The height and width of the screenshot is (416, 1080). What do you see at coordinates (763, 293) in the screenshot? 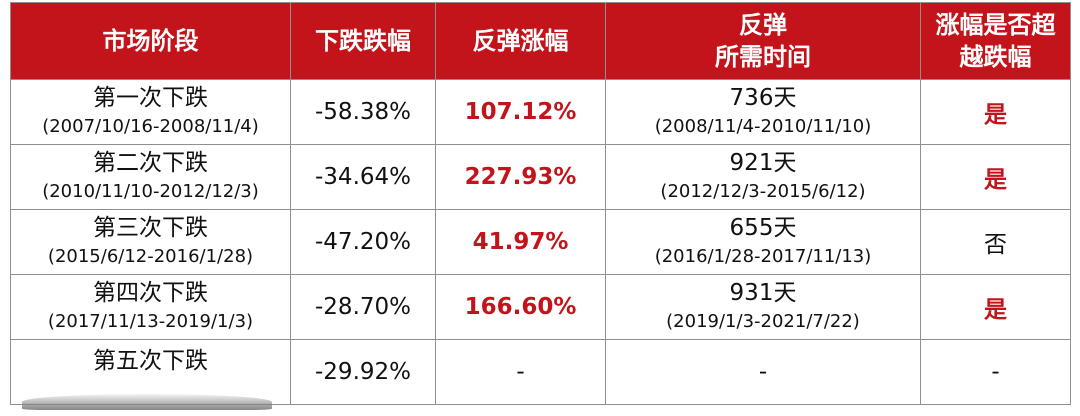
I see `days-value: 931天` at bounding box center [763, 293].